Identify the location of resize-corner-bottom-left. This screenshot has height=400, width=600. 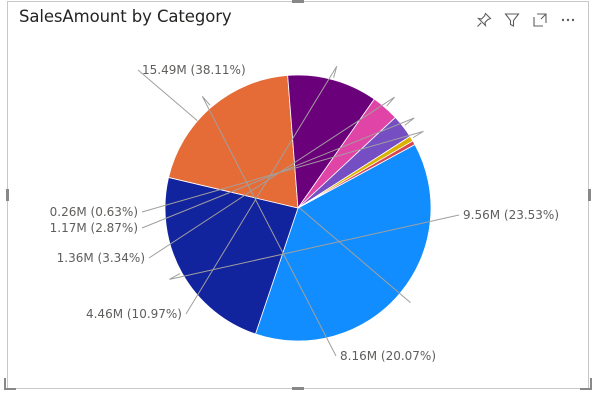
(10, 384).